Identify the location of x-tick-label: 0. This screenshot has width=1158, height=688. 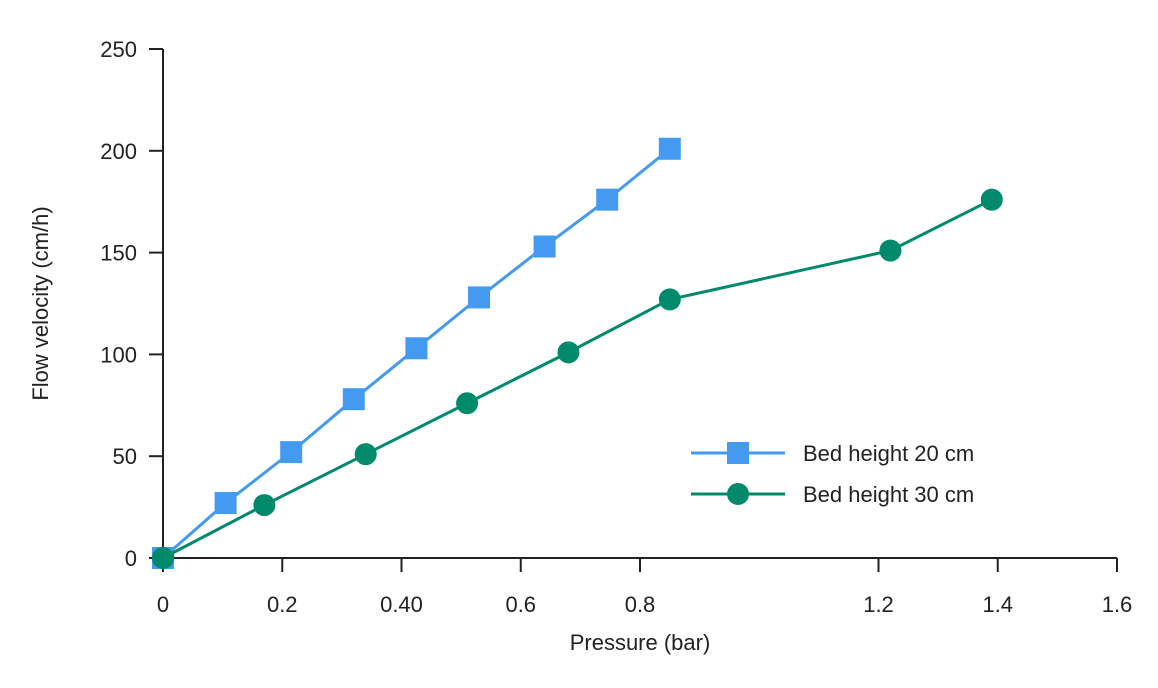
(163, 604).